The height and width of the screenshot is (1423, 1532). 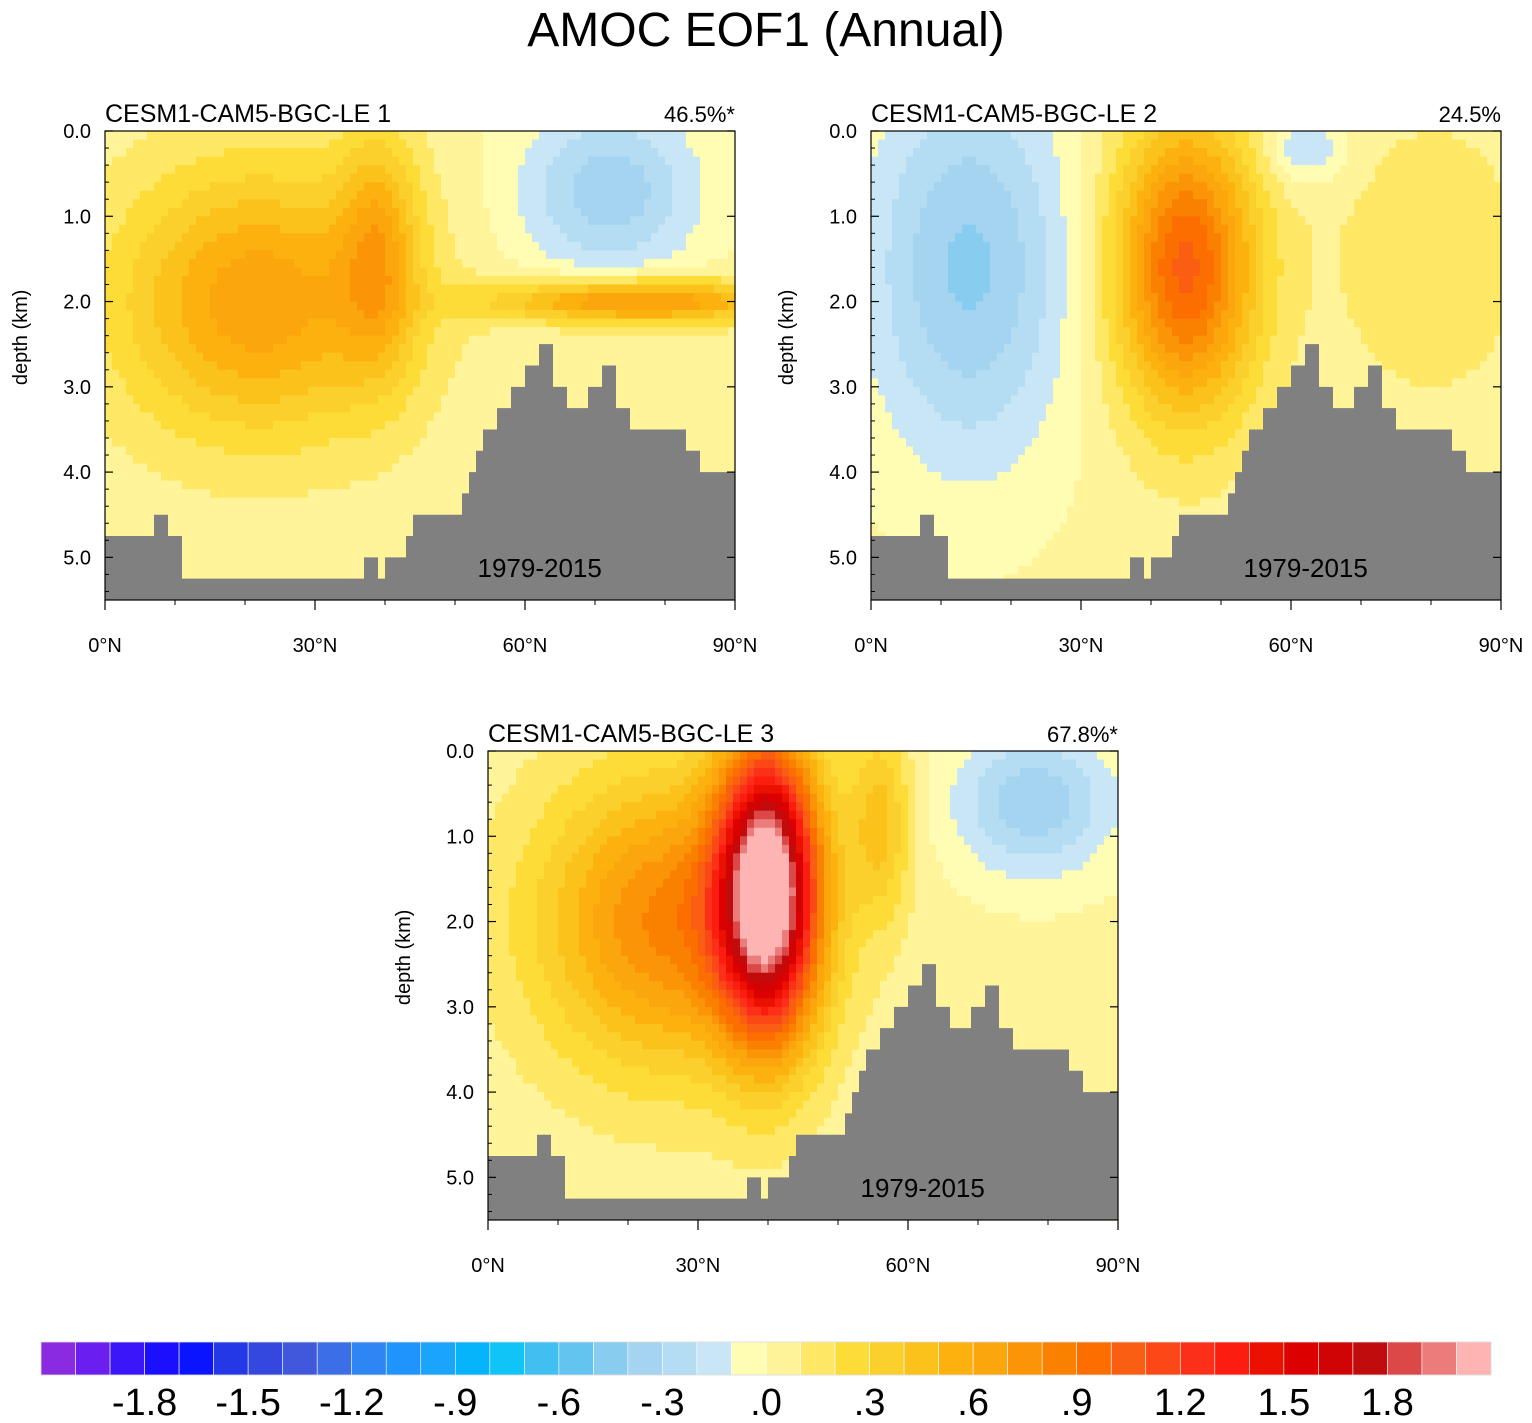 I want to click on x-tick-label: 0°N, so click(x=105, y=646).